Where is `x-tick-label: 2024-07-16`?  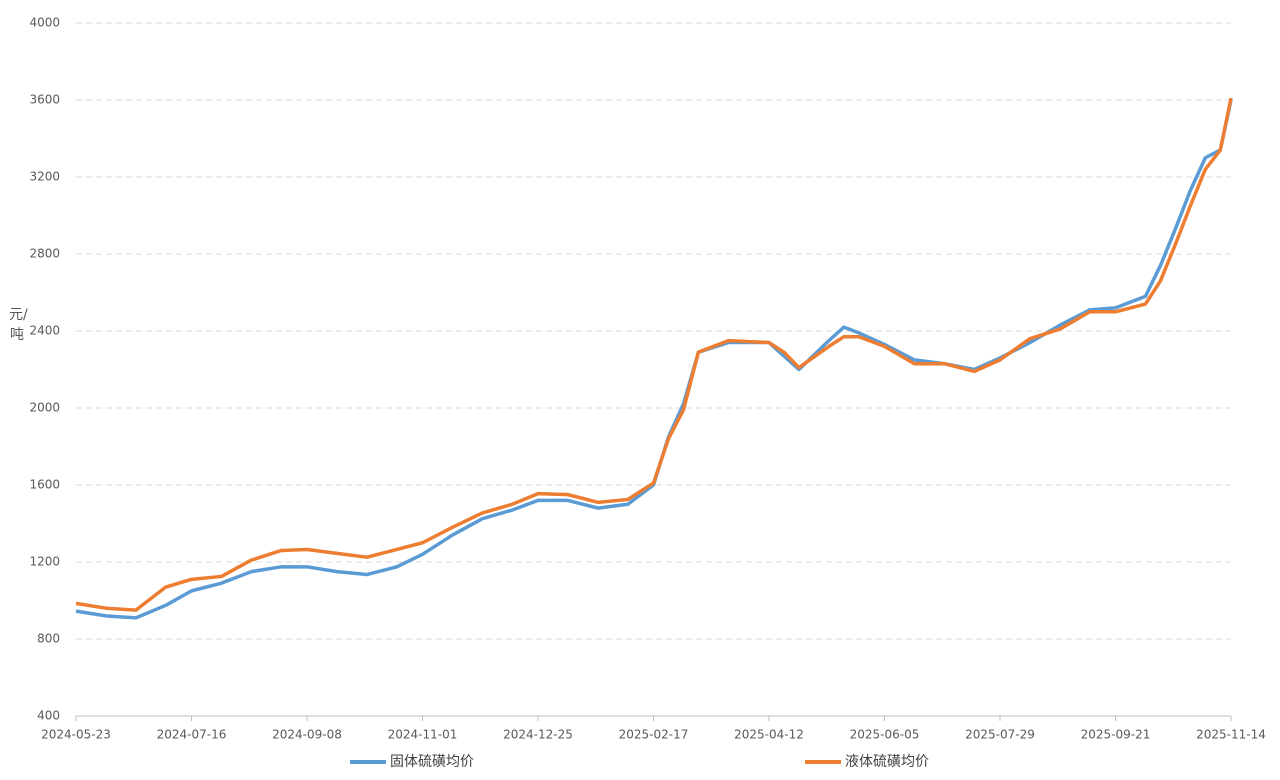
x-tick-label: 2024-07-16 is located at coordinates (192, 735).